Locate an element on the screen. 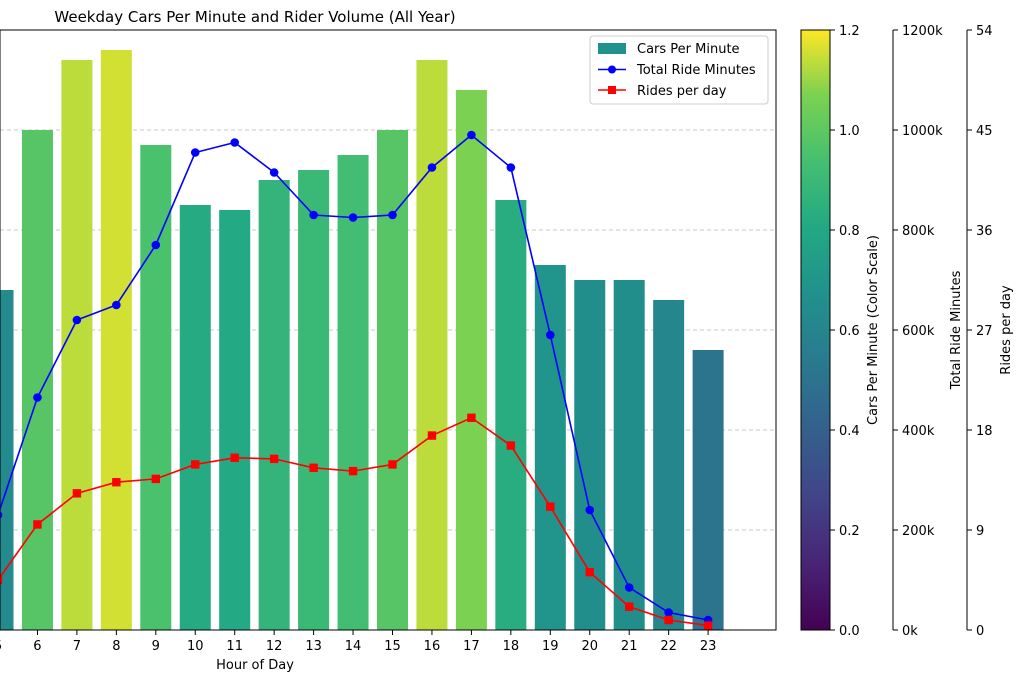  x-tick-label: 18 is located at coordinates (511, 646).